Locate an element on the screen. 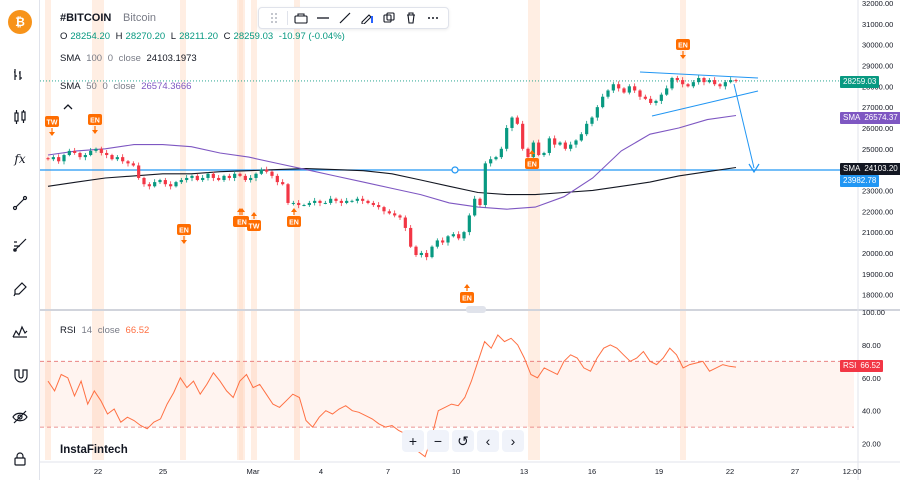  time-tick-label: 7 is located at coordinates (388, 471).